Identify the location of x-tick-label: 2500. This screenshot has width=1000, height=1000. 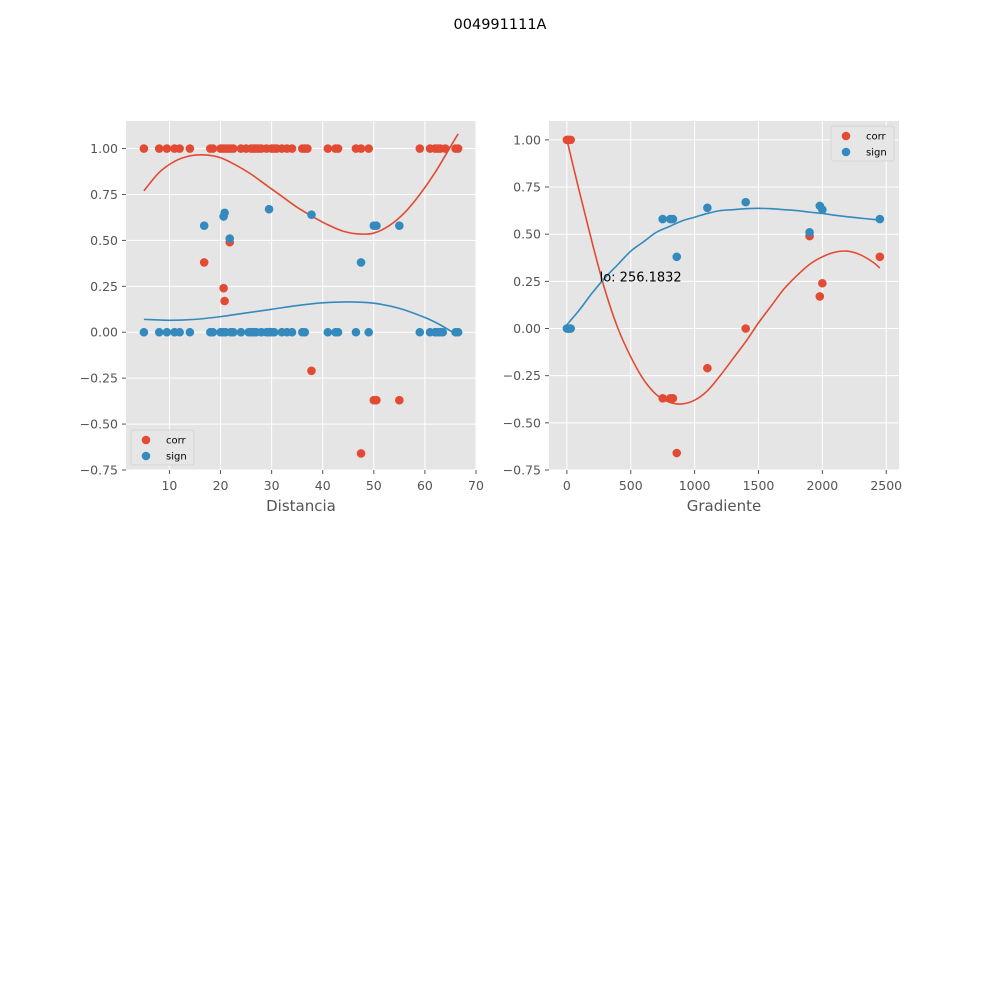
(886, 485).